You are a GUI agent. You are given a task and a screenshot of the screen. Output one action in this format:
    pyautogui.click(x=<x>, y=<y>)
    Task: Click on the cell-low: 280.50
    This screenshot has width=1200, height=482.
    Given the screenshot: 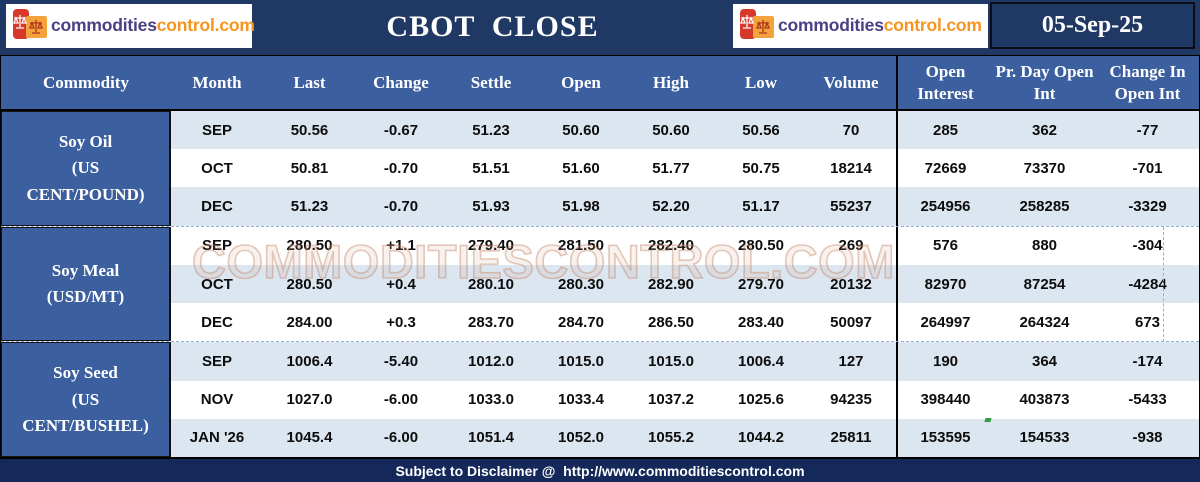 What is the action you would take?
    pyautogui.click(x=761, y=246)
    